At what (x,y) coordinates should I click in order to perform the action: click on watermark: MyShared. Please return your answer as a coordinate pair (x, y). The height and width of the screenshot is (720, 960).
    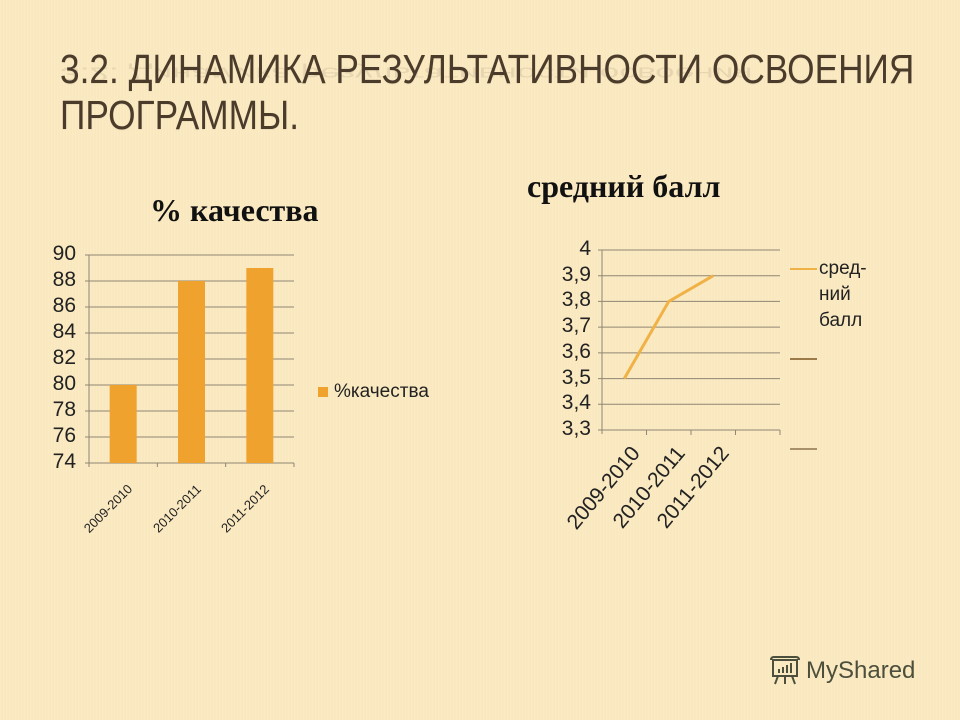
    Looking at the image, I should click on (841, 671).